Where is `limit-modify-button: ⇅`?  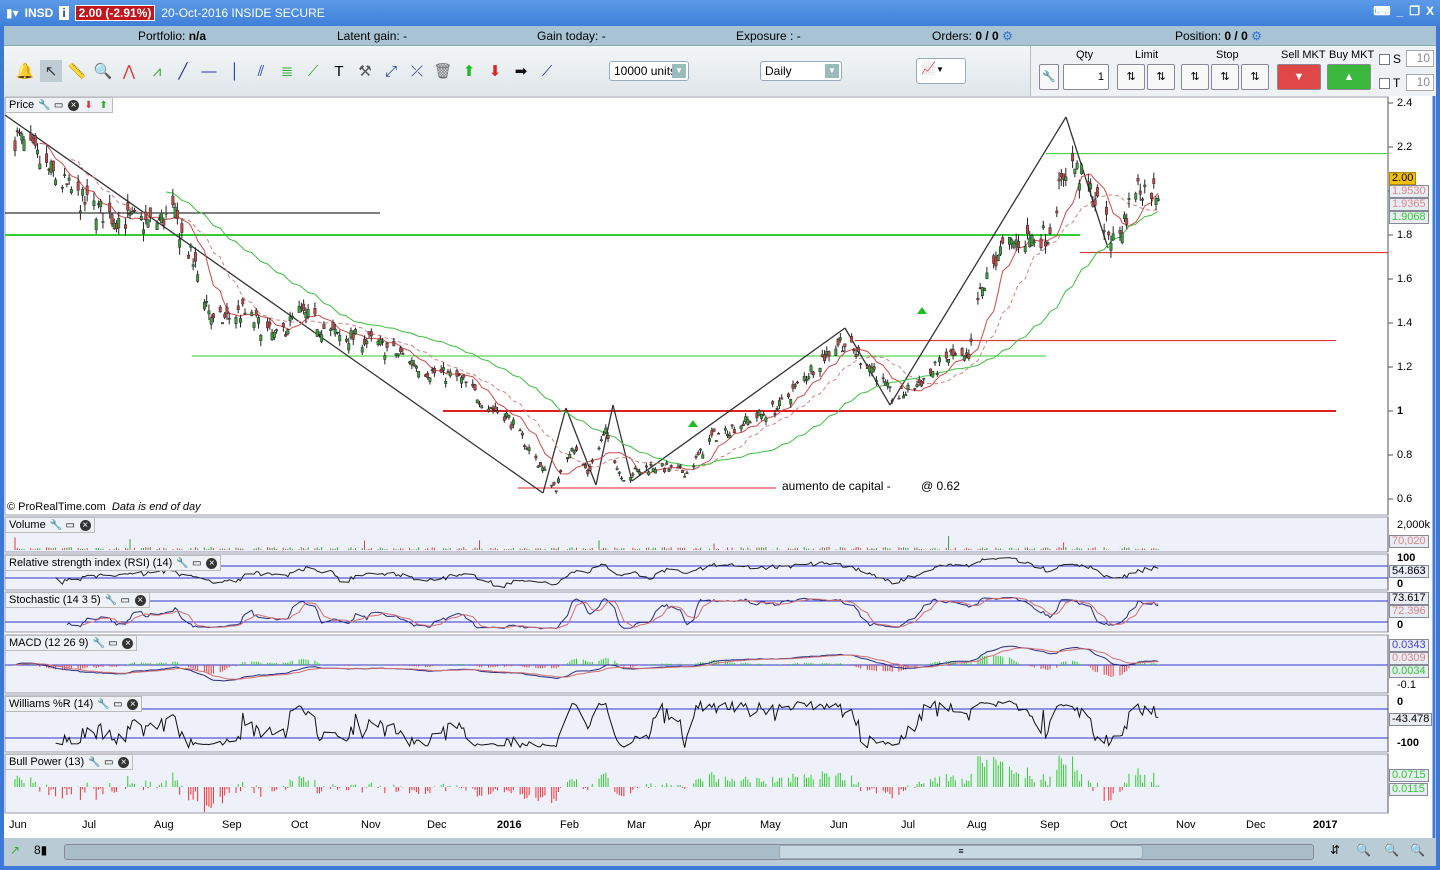 limit-modify-button: ⇅ is located at coordinates (1161, 77).